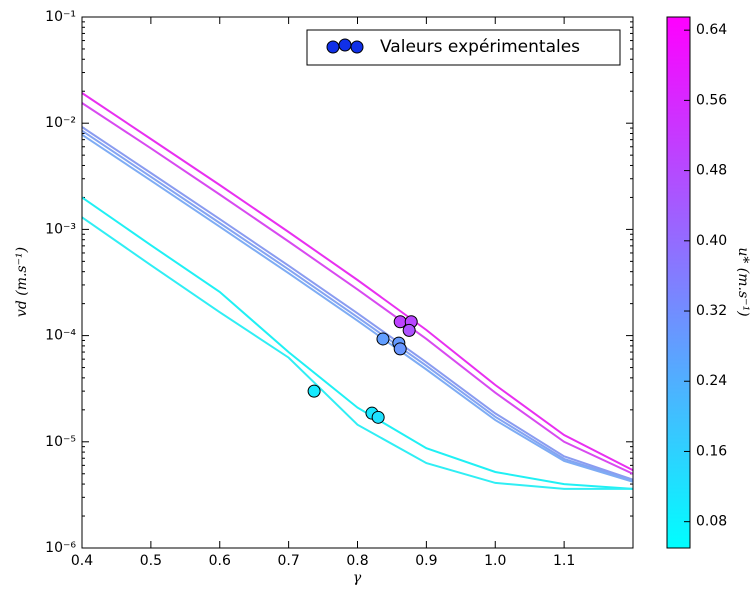 The width and height of the screenshot is (755, 589). What do you see at coordinates (288, 561) in the screenshot?
I see `x-tick-label: 0.7` at bounding box center [288, 561].